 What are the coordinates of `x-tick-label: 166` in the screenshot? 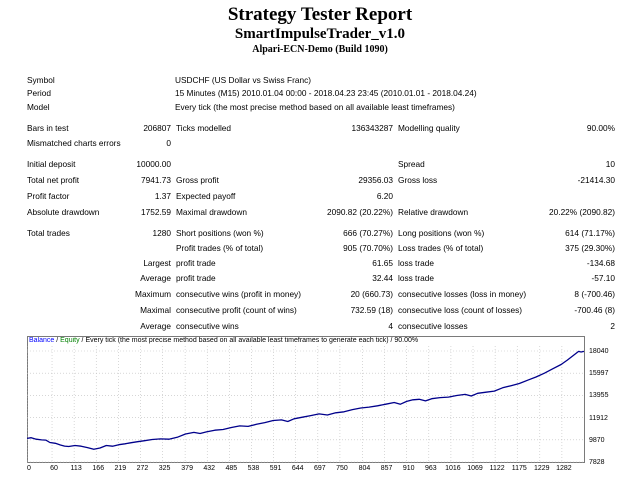 It's located at (98, 468).